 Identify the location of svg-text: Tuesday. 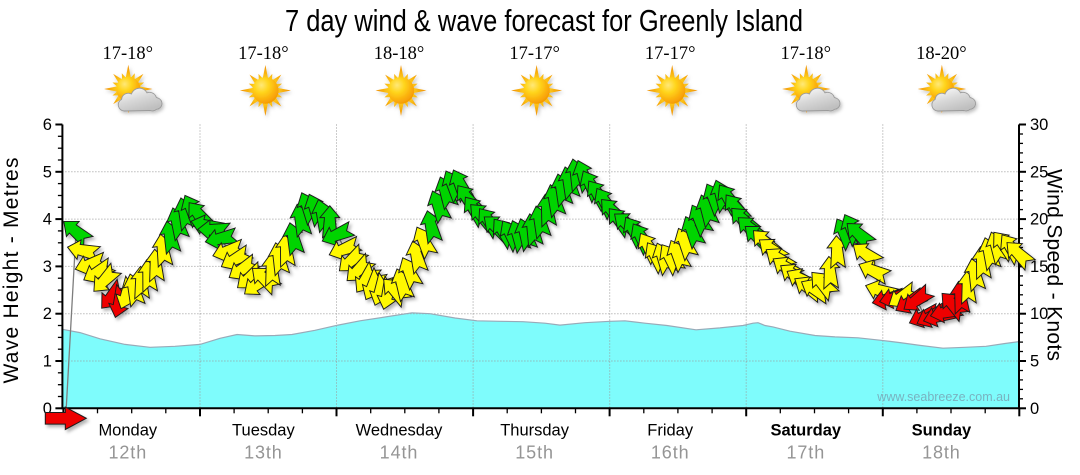
(263, 431).